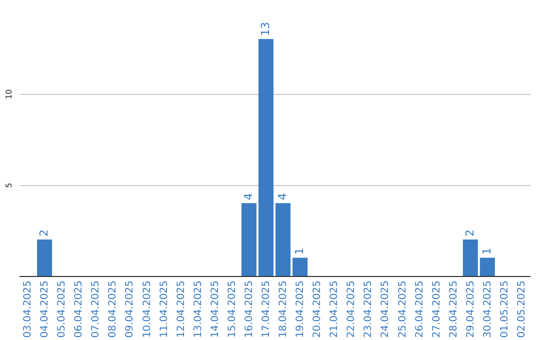 The width and height of the screenshot is (540, 340). What do you see at coordinates (45, 309) in the screenshot?
I see `x-tick-label: 04.04.2025` at bounding box center [45, 309].